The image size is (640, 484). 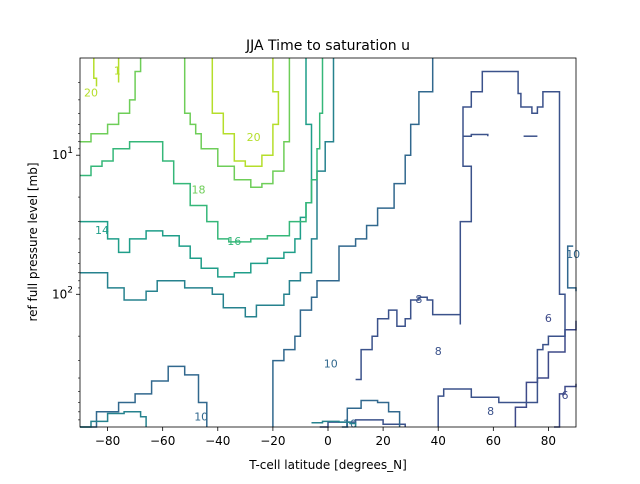 I want to click on contour-label-18: 18, so click(x=199, y=190).